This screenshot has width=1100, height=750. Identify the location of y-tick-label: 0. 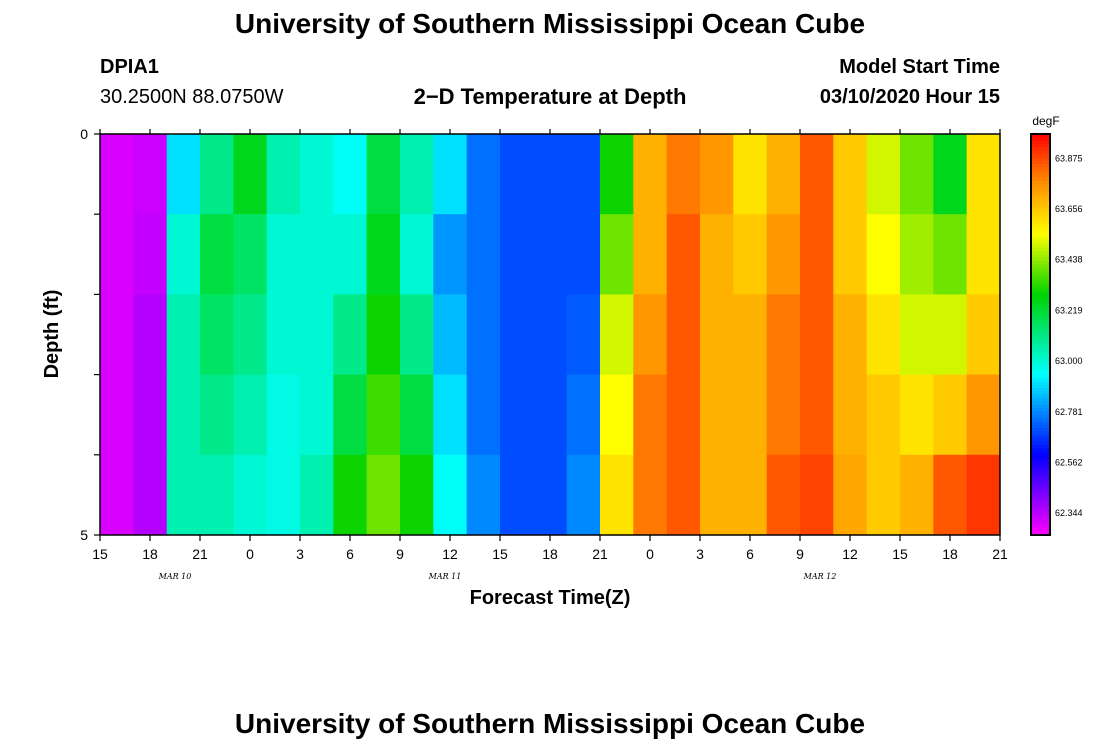
(84, 134).